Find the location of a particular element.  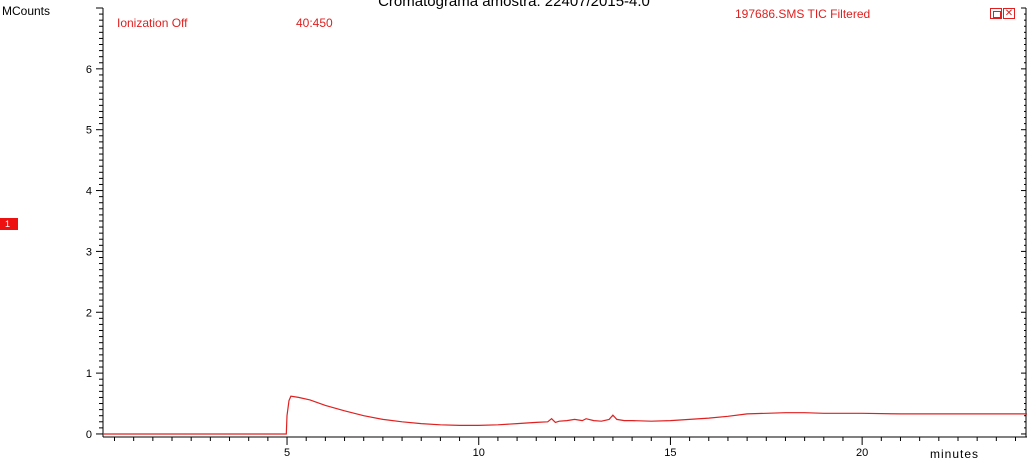

x-axis-label: minutes is located at coordinates (955, 454).